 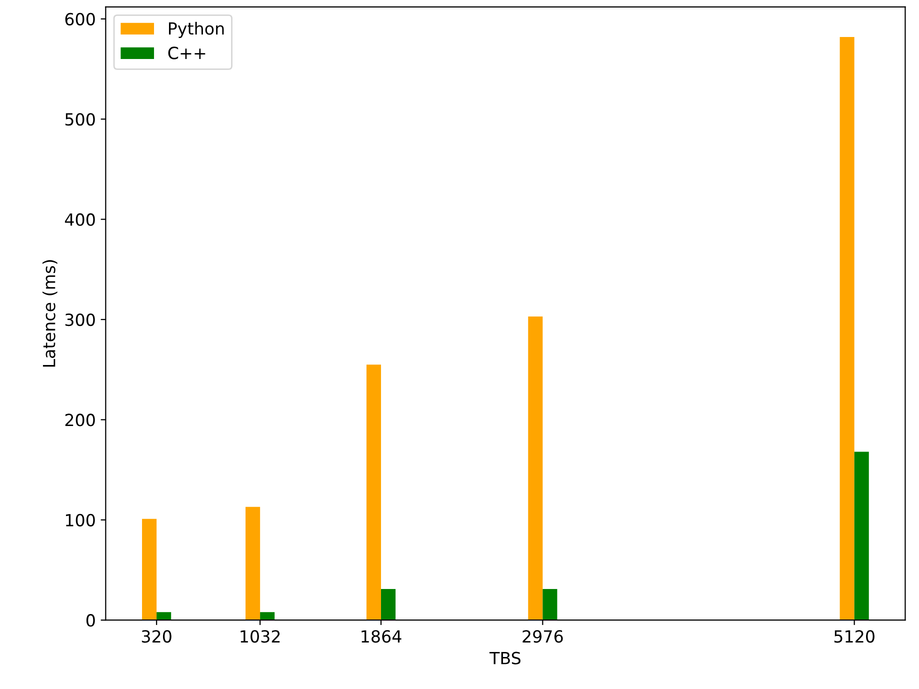 What do you see at coordinates (854, 636) in the screenshot?
I see `x-tick-label: 5120` at bounding box center [854, 636].